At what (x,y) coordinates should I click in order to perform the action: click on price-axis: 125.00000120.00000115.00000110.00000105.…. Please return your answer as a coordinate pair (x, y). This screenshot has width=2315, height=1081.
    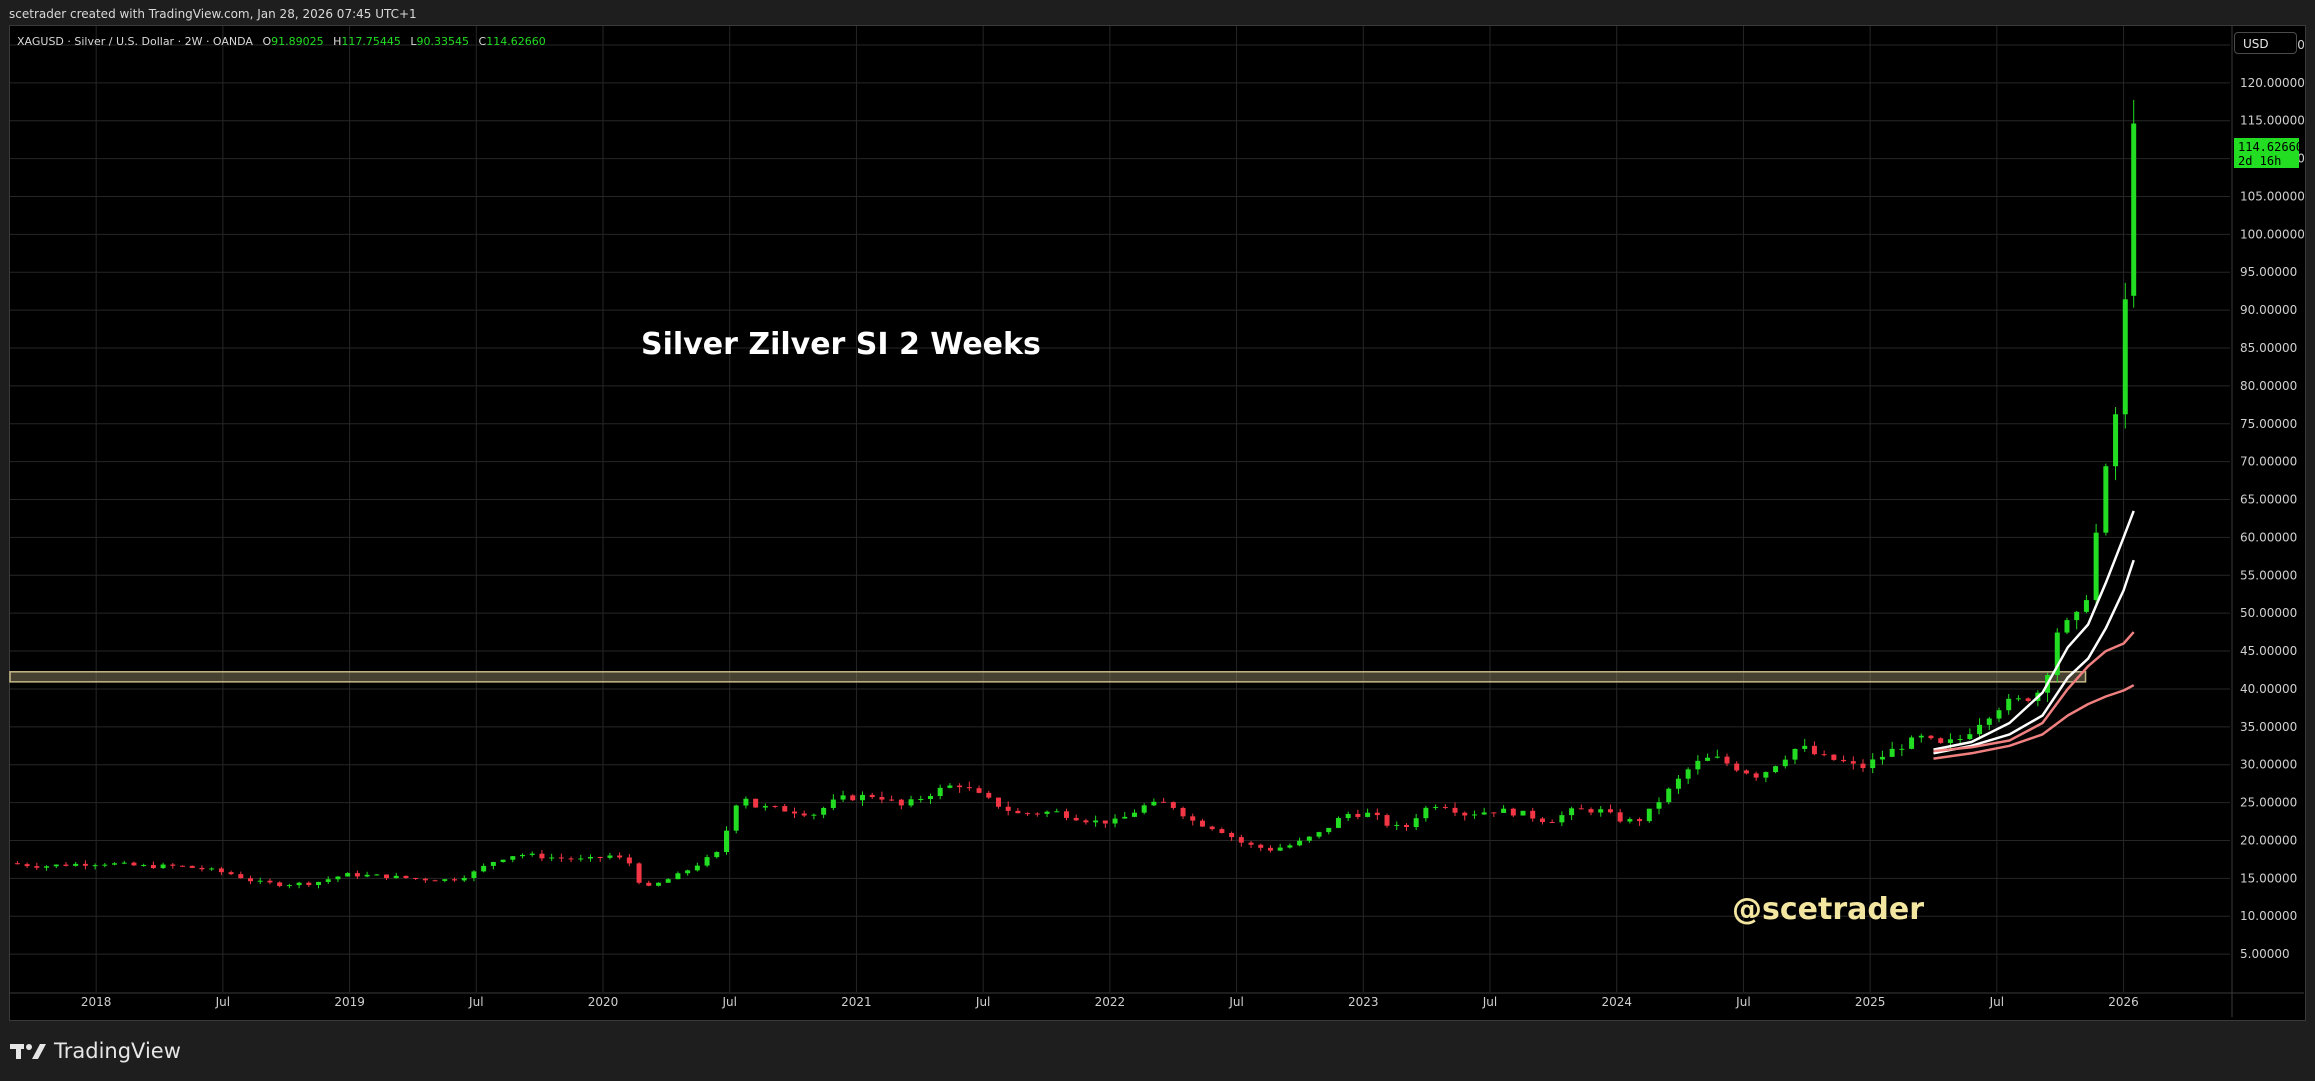
    Looking at the image, I should click on (2268, 521).